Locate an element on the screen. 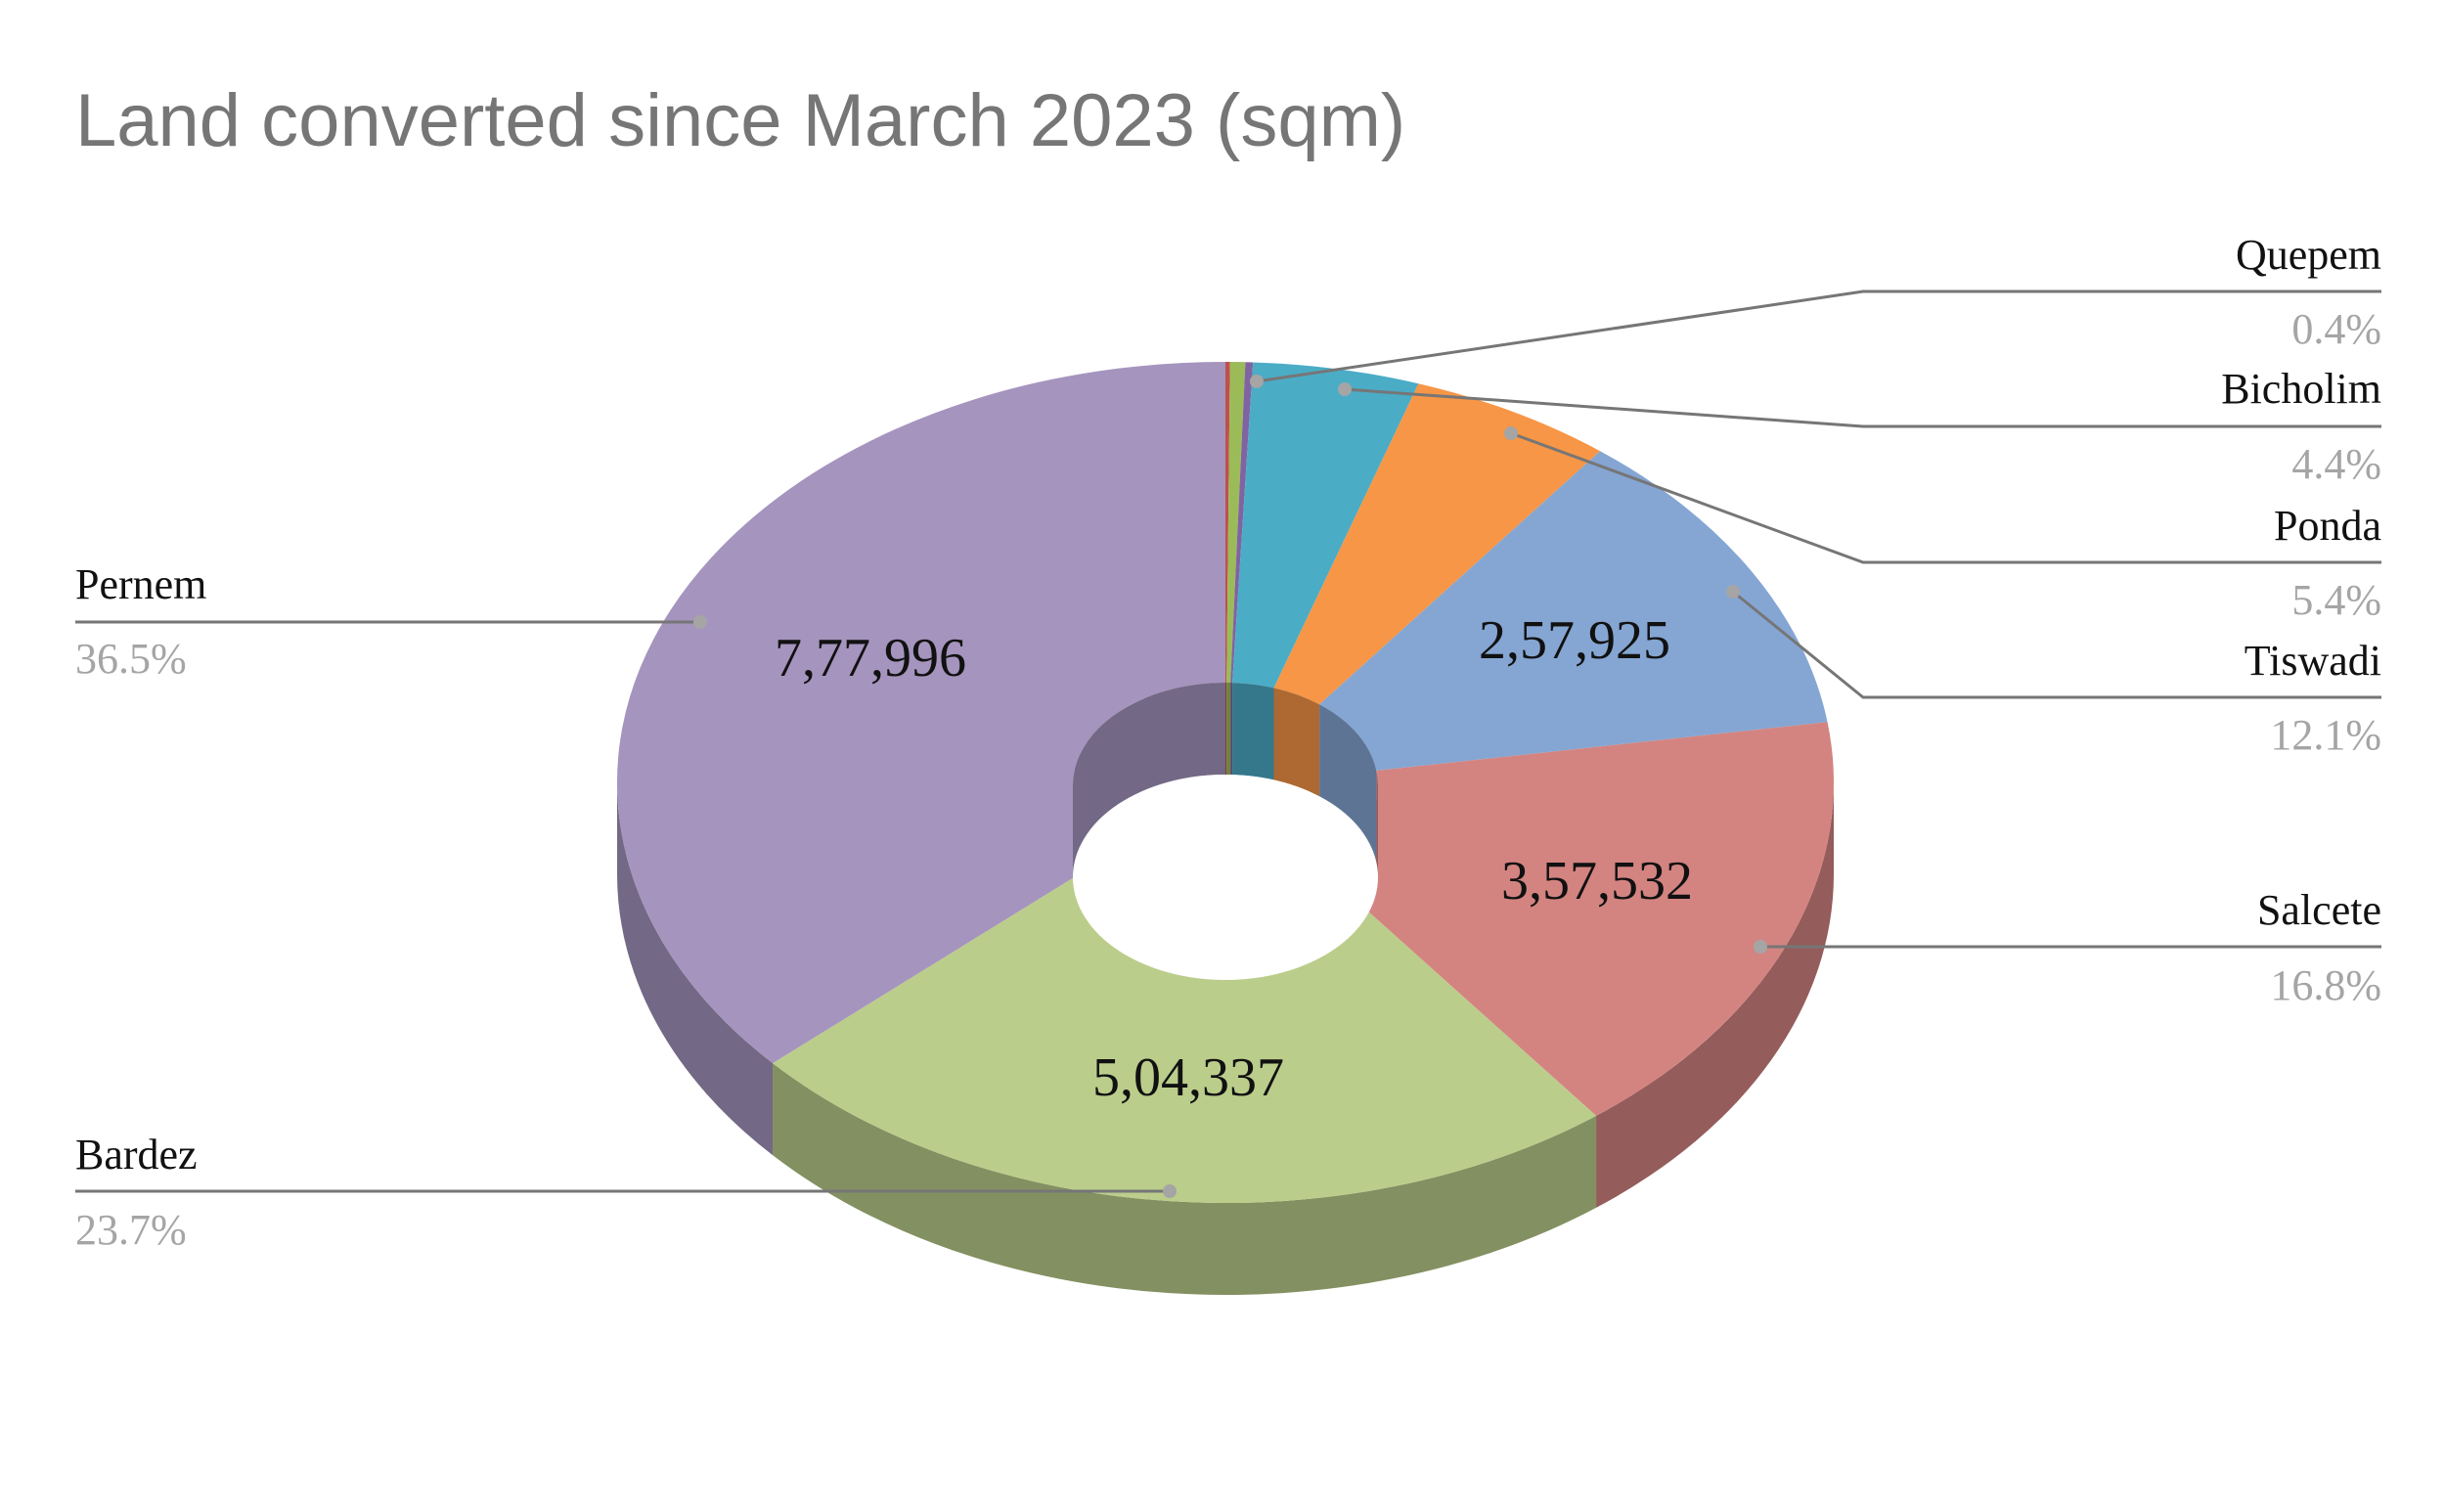 This screenshot has height=1512, width=2445. label-percent-ponda: 5.4% is located at coordinates (2336, 600).